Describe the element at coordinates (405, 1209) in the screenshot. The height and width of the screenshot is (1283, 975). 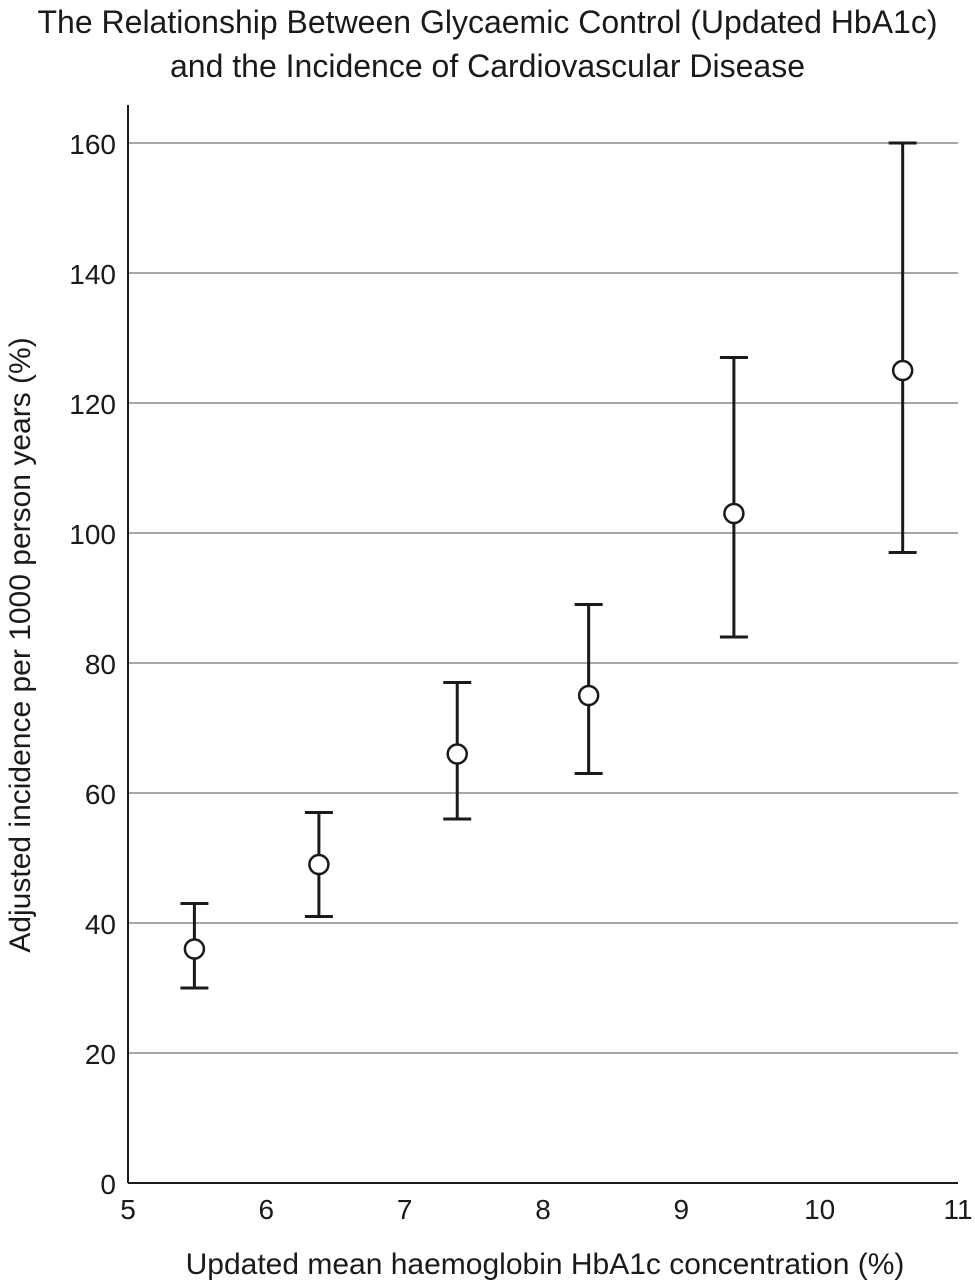
I see `x-tick-label: 7` at that location.